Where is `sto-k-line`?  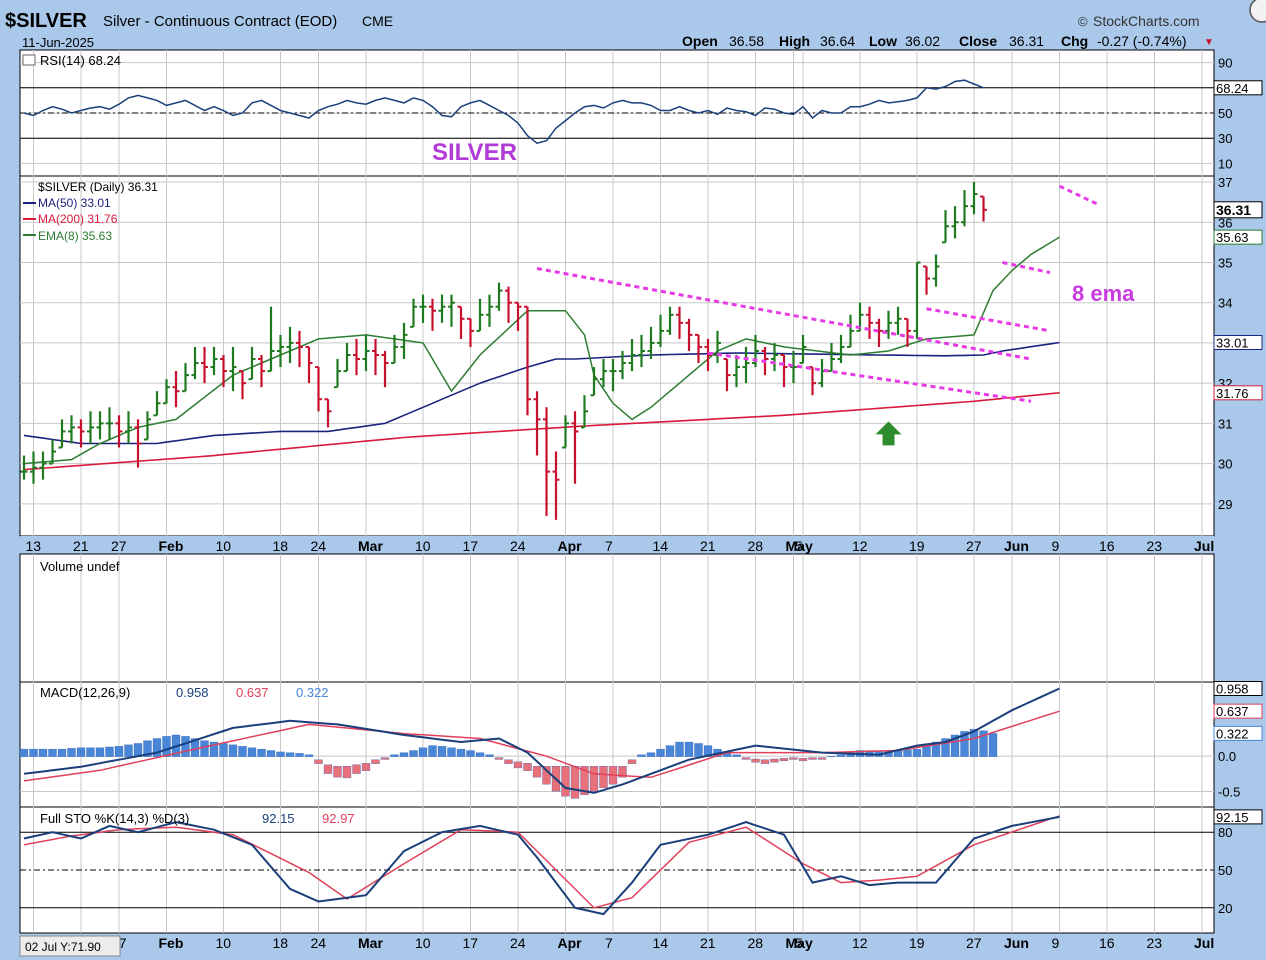
sto-k-line is located at coordinates (541, 865).